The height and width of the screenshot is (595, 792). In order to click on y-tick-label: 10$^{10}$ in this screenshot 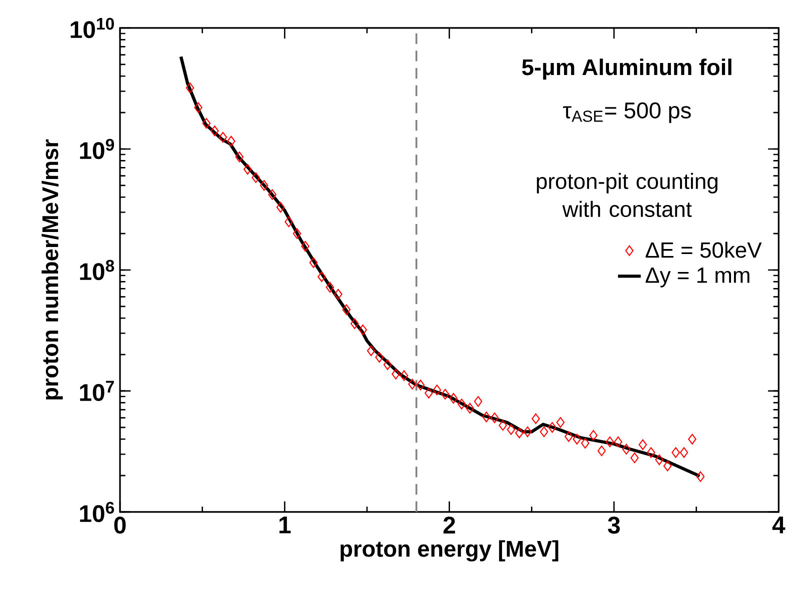, I will do `click(92, 28)`.